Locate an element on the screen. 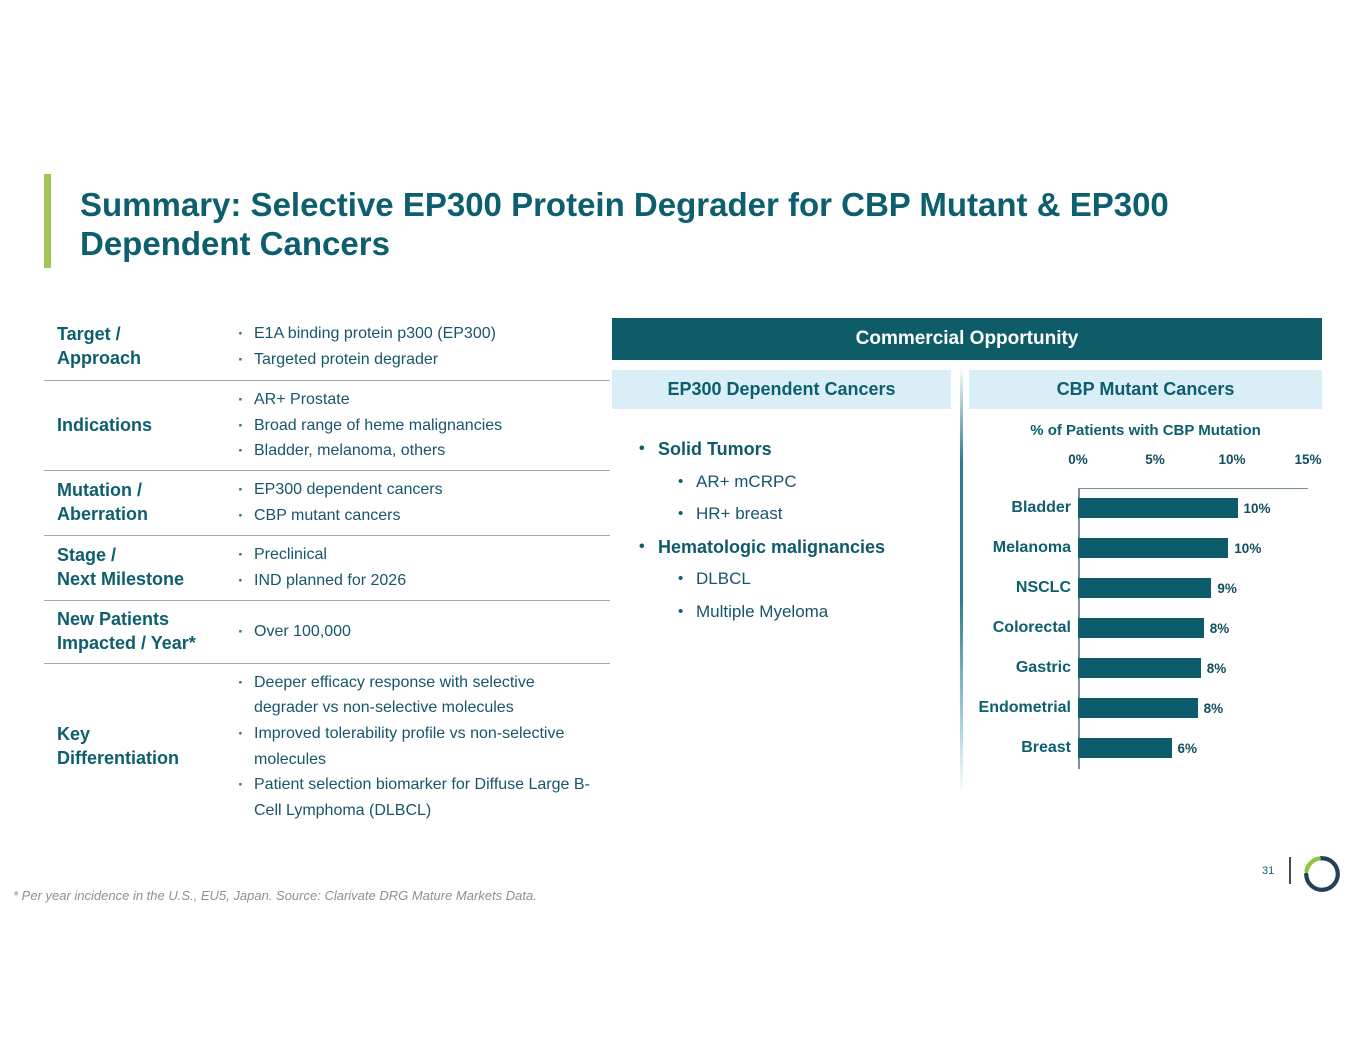 Image resolution: width=1365 pixels, height=1055 pixels. row-label: Indications is located at coordinates (105, 424).